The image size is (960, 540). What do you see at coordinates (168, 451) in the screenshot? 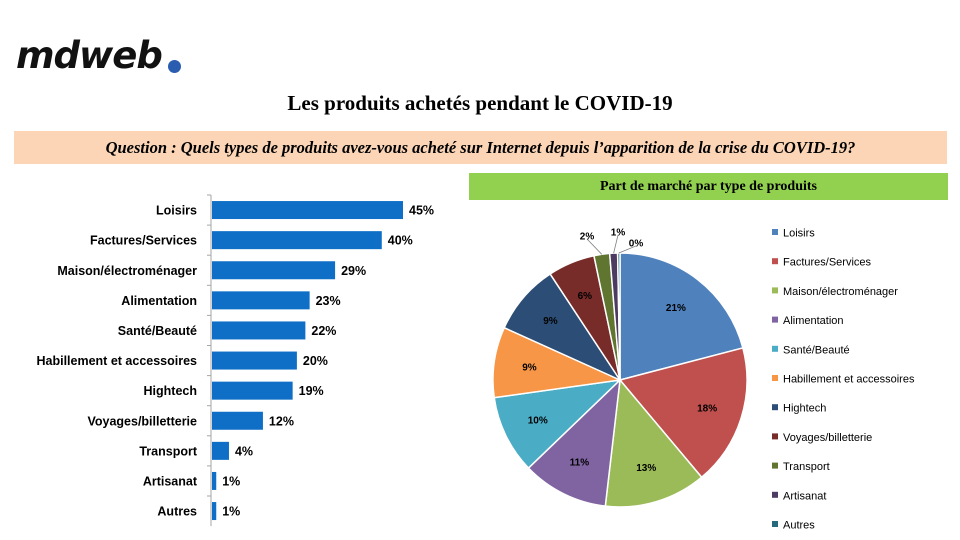
I see `bar-category-label: Transport` at bounding box center [168, 451].